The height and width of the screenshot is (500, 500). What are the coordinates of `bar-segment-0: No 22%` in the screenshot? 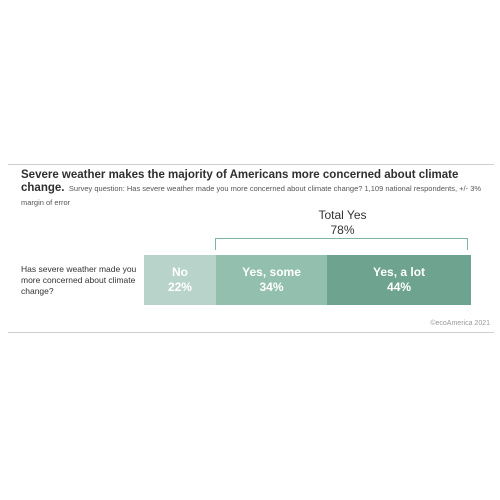 It's located at (180, 280).